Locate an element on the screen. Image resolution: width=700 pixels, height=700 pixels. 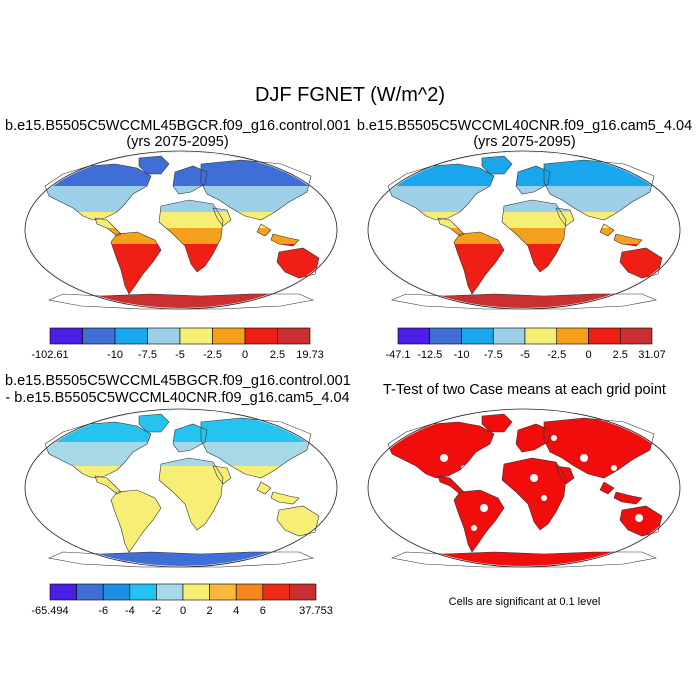
panel3-map is located at coordinates (181, 488).